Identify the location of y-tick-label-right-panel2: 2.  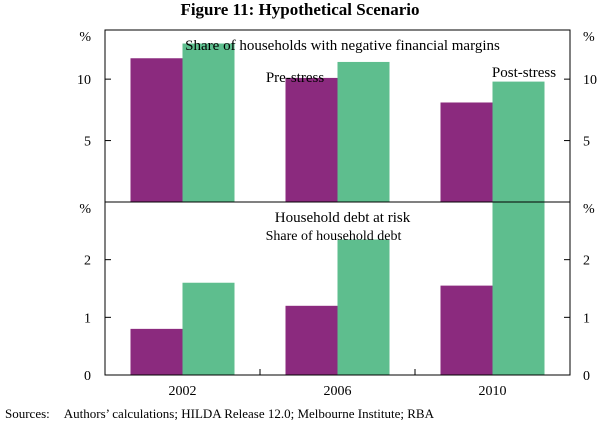
(586, 261).